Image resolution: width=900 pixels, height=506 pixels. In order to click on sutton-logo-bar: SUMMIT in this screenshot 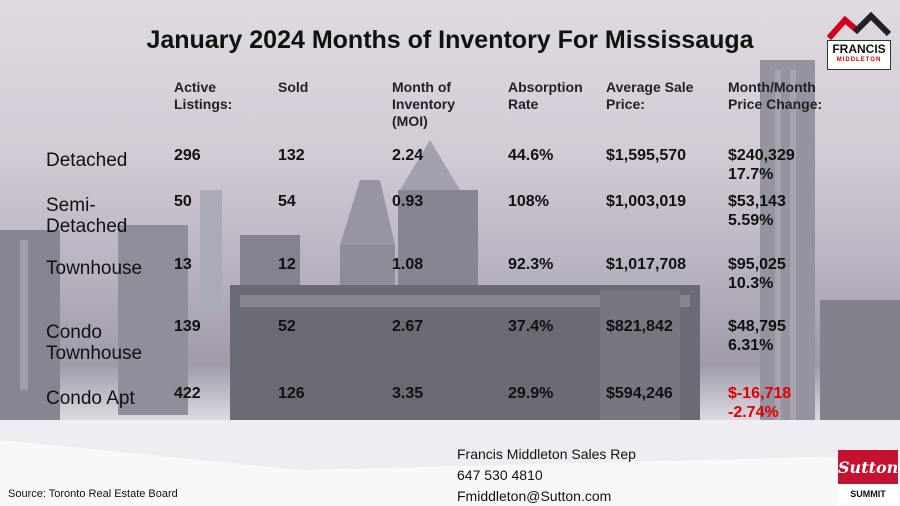, I will do `click(868, 494)`.